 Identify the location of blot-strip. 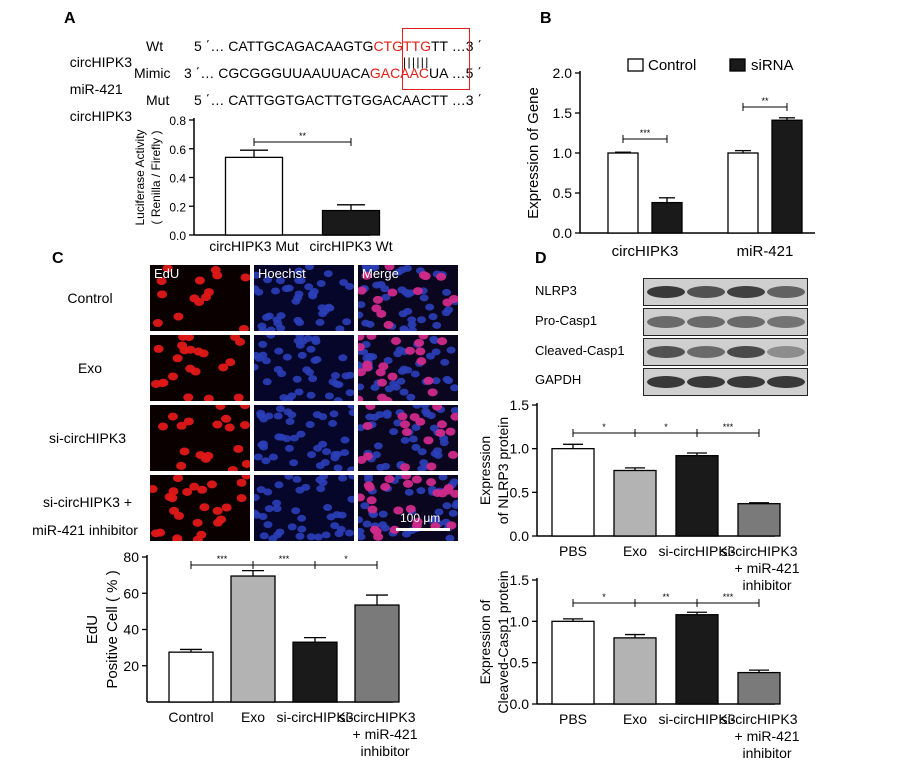
(725, 352).